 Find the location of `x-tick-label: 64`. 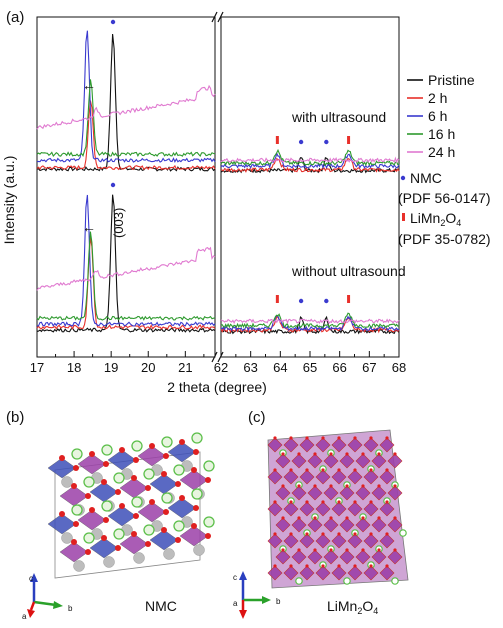

x-tick-label: 64 is located at coordinates (280, 367).